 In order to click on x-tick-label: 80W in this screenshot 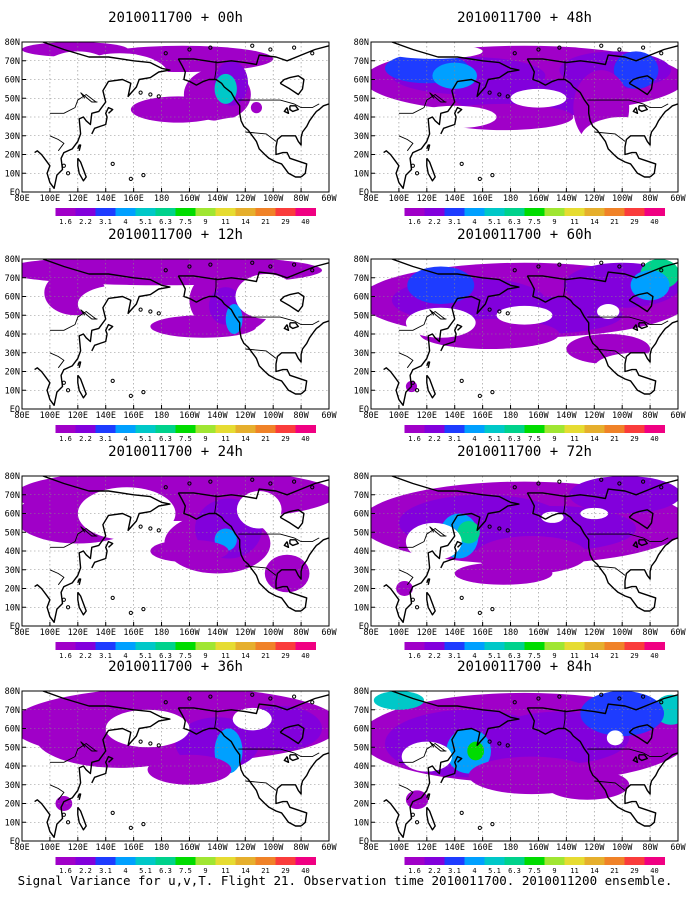, I will do `click(650, 199)`.